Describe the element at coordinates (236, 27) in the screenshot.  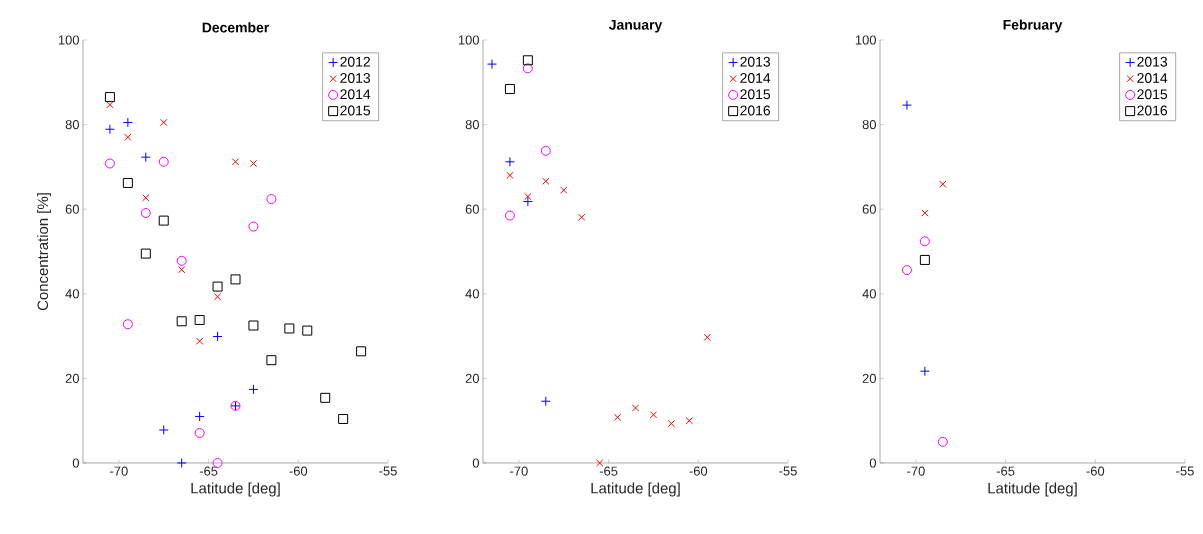
I see `chart-title: December` at that location.